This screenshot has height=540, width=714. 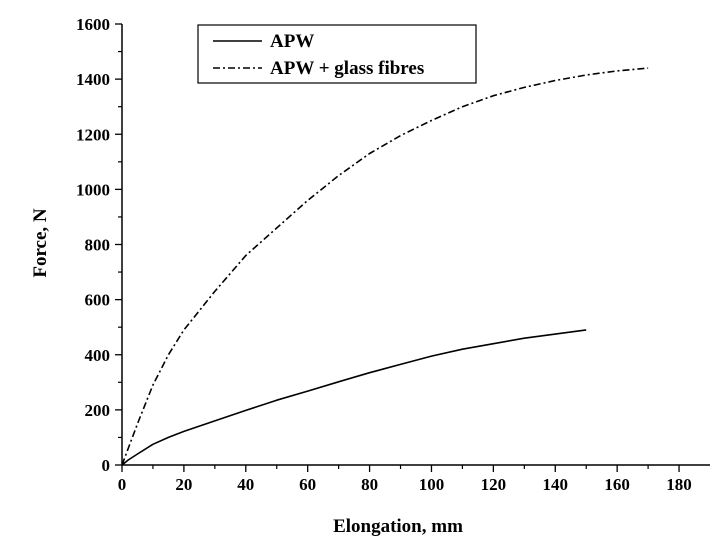 I want to click on legend-label-apw-glass: APW + glass fibres, so click(x=347, y=68).